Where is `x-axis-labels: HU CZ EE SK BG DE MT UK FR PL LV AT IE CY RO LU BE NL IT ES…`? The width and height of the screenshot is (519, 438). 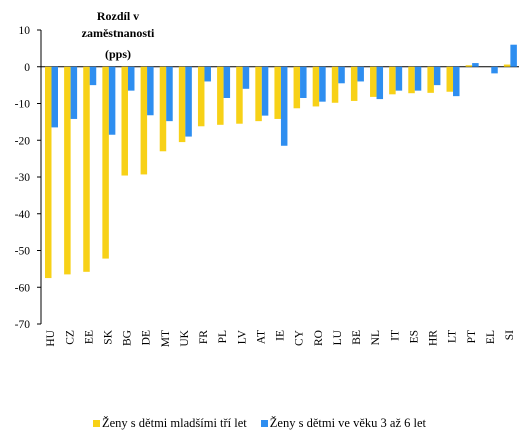 x-axis-labels: HU CZ EE SK BG DE MT UK FR PL LV AT IE CY RO LU BE NL IT ES… is located at coordinates (280, 338).